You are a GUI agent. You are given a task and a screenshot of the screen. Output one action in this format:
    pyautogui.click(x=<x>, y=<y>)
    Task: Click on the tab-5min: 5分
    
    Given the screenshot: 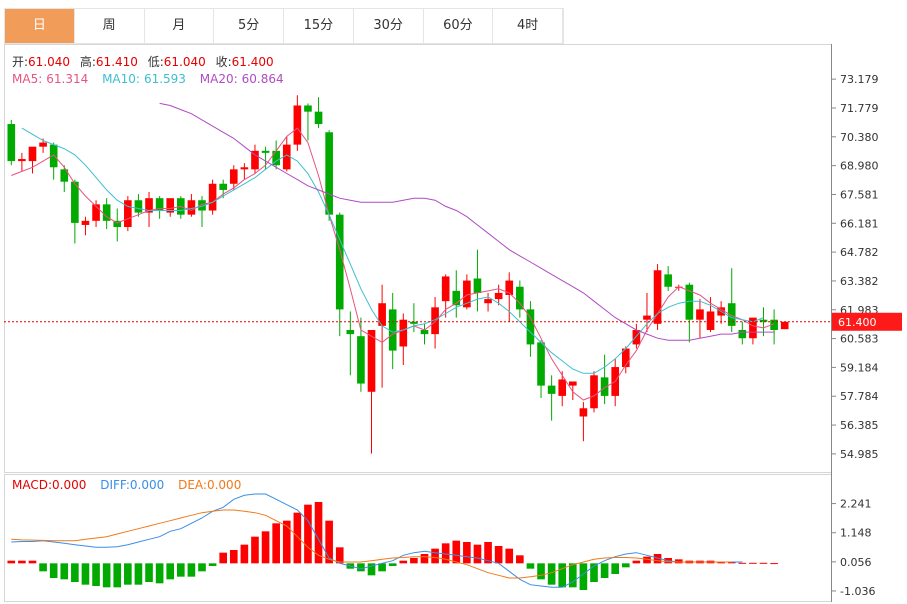 What is the action you would take?
    pyautogui.click(x=249, y=26)
    